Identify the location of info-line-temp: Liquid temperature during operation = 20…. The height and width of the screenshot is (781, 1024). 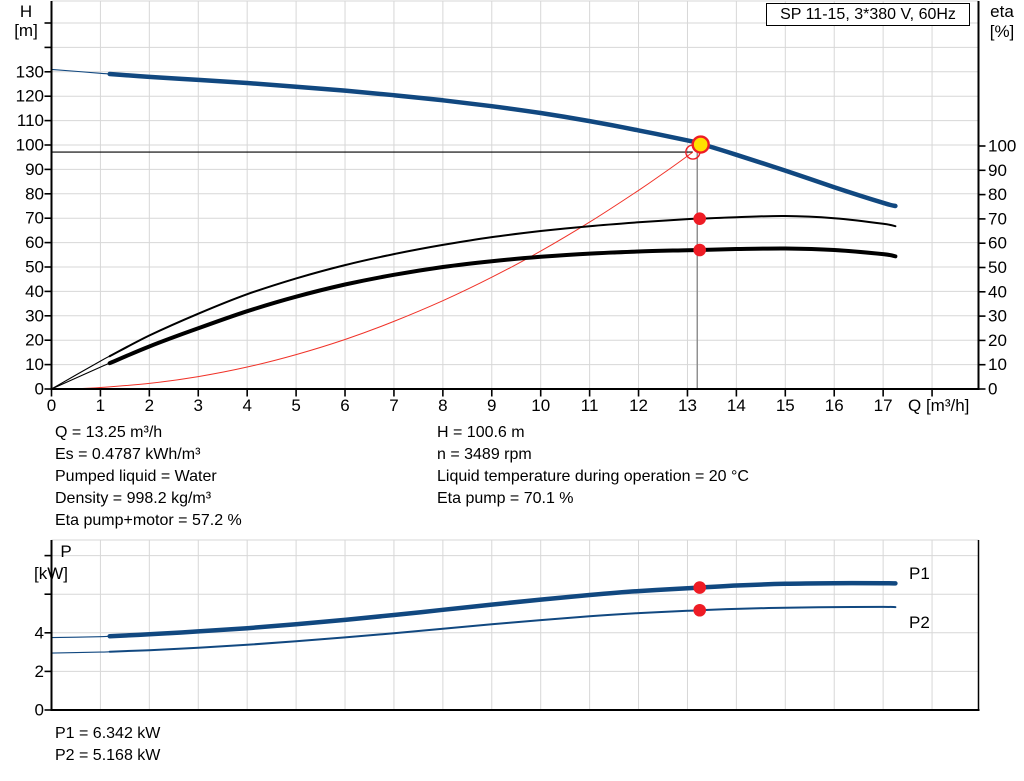
(593, 476).